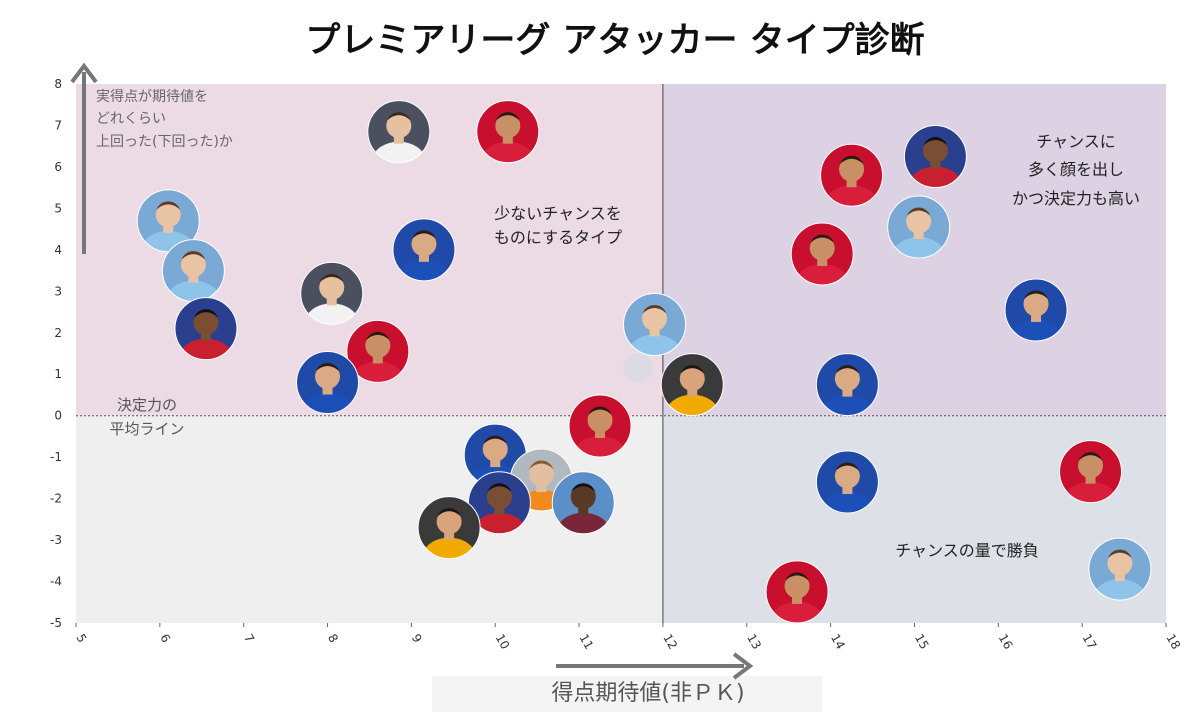 Image resolution: width=1200 pixels, height=712 pixels. I want to click on y-tick-label: 2, so click(58, 333).